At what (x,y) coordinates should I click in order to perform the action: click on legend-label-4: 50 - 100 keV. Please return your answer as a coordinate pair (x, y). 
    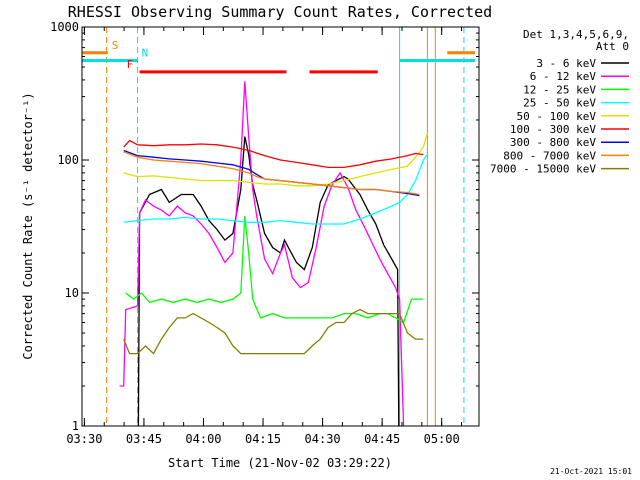
    Looking at the image, I should click on (557, 116).